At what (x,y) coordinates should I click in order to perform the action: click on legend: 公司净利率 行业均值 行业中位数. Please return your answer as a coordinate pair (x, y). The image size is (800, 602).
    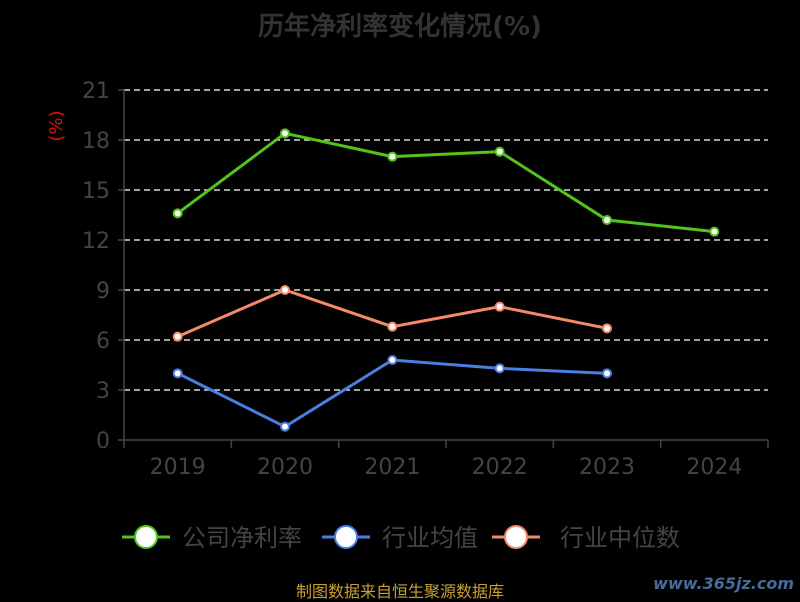
    Looking at the image, I should click on (401, 538).